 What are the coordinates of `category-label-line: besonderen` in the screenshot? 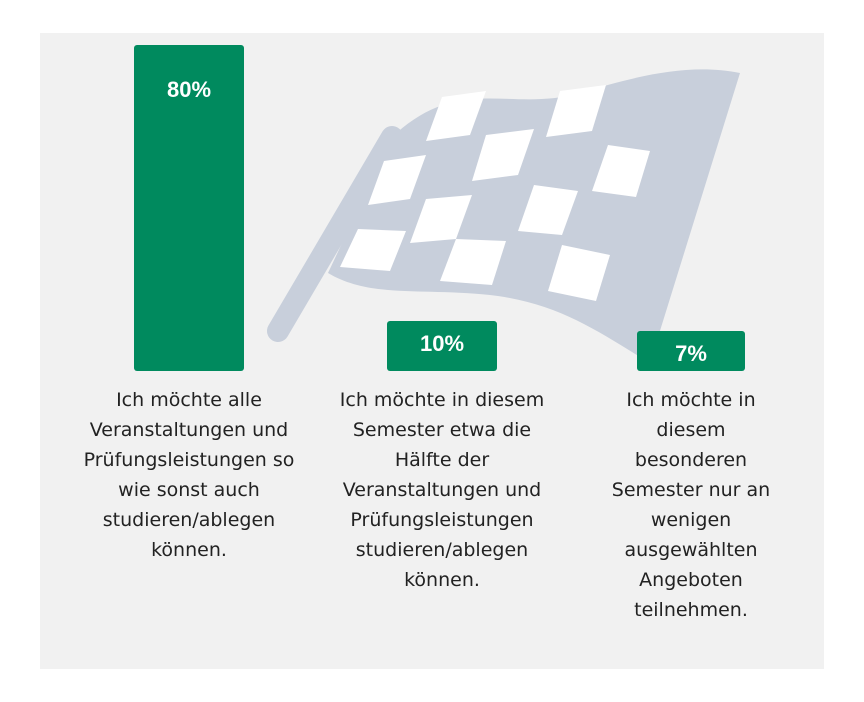 It's located at (691, 460).